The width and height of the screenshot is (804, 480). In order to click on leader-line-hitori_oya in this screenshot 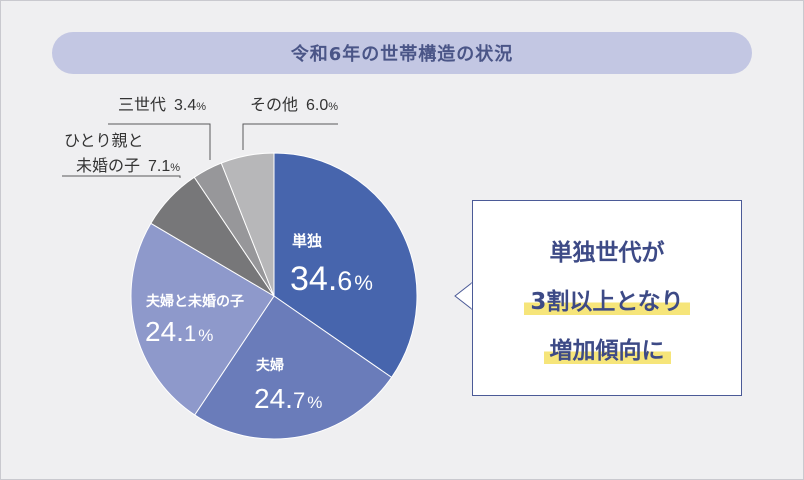, I will do `click(121, 176)`.